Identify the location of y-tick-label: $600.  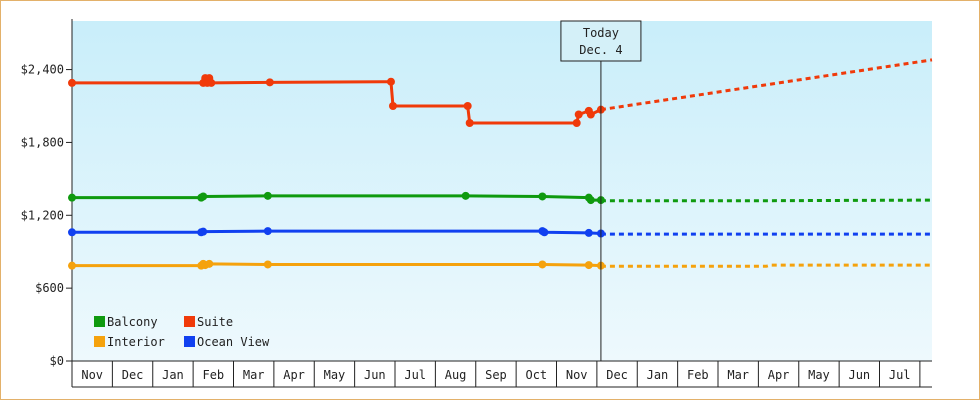
(49, 288).